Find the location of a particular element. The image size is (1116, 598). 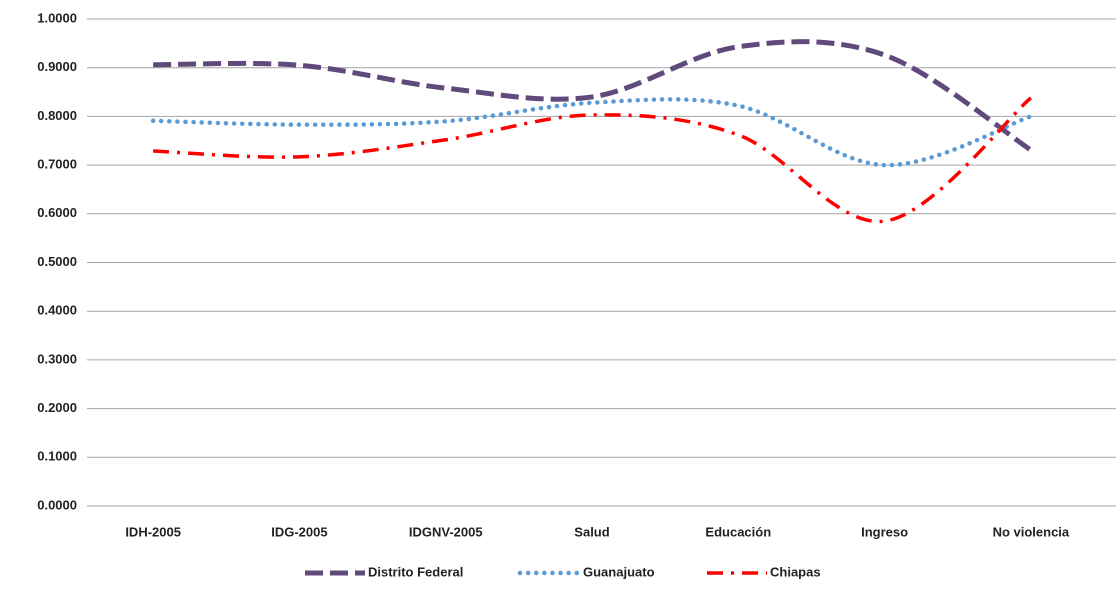

y-tick-label: 0.3000 is located at coordinates (57, 358).